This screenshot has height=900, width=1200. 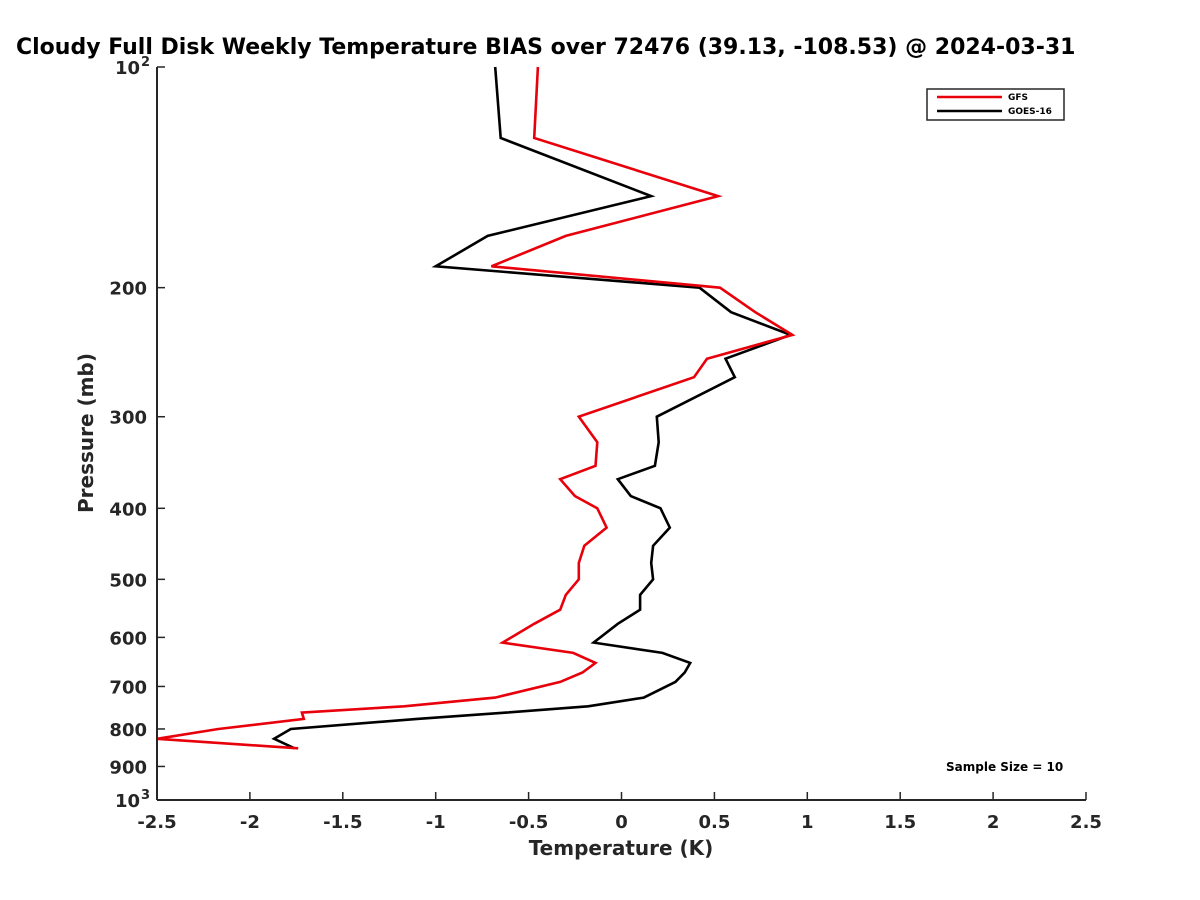 I want to click on y-tick-label: 700, so click(x=128, y=687).